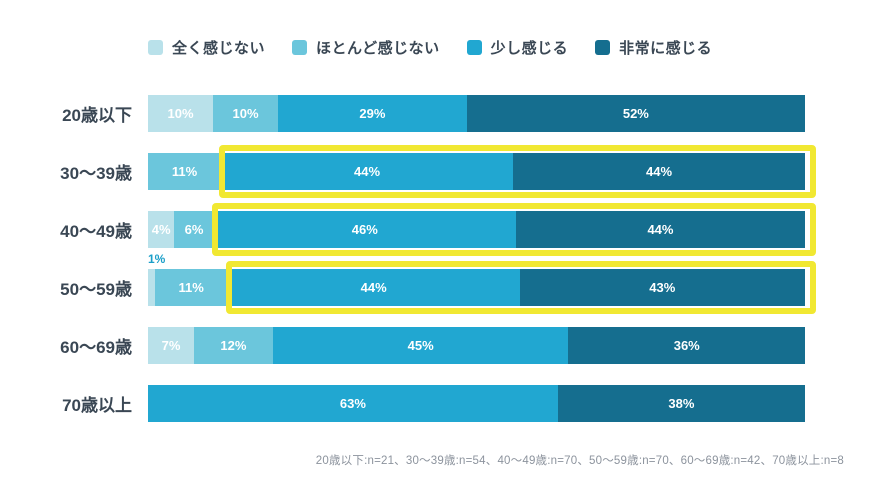 This screenshot has width=870, height=494. I want to click on category-label: 70歳以上, so click(97, 405).